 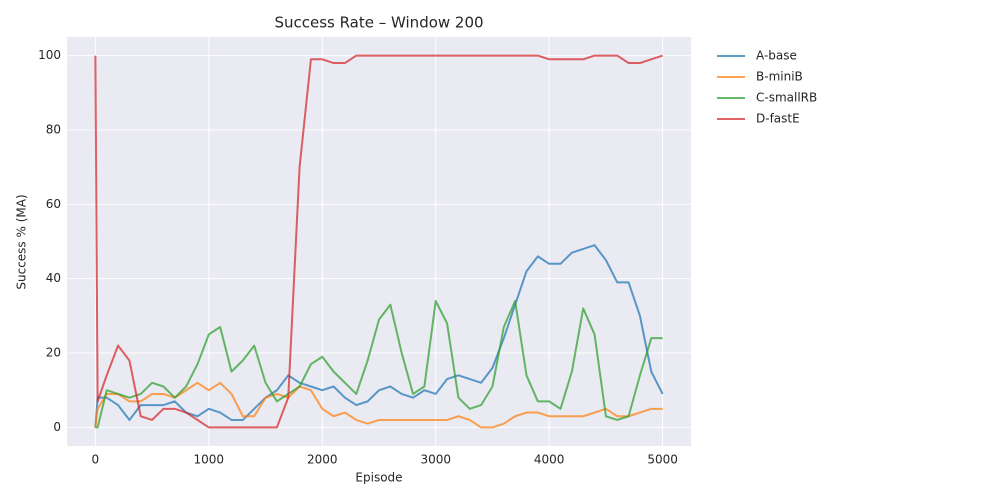 I want to click on legend-label: A-base, so click(x=776, y=56).